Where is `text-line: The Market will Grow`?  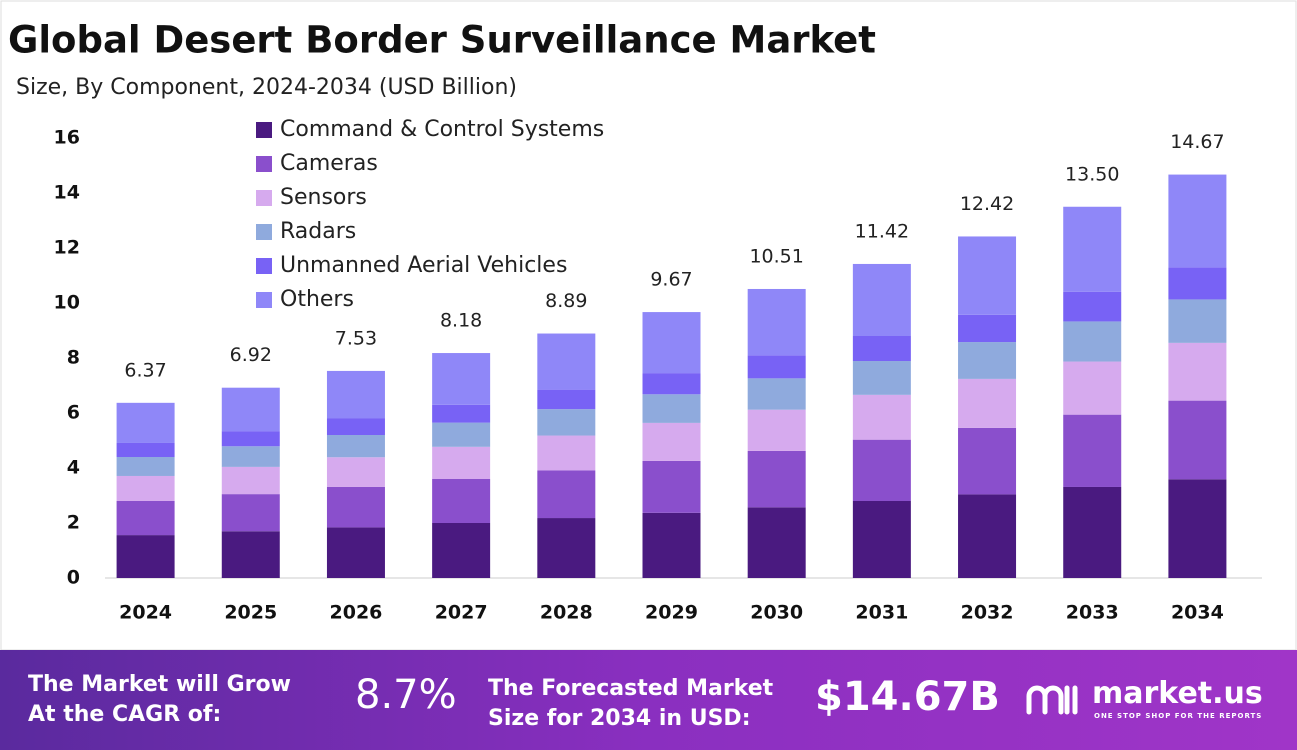
text-line: The Market will Grow is located at coordinates (159, 684).